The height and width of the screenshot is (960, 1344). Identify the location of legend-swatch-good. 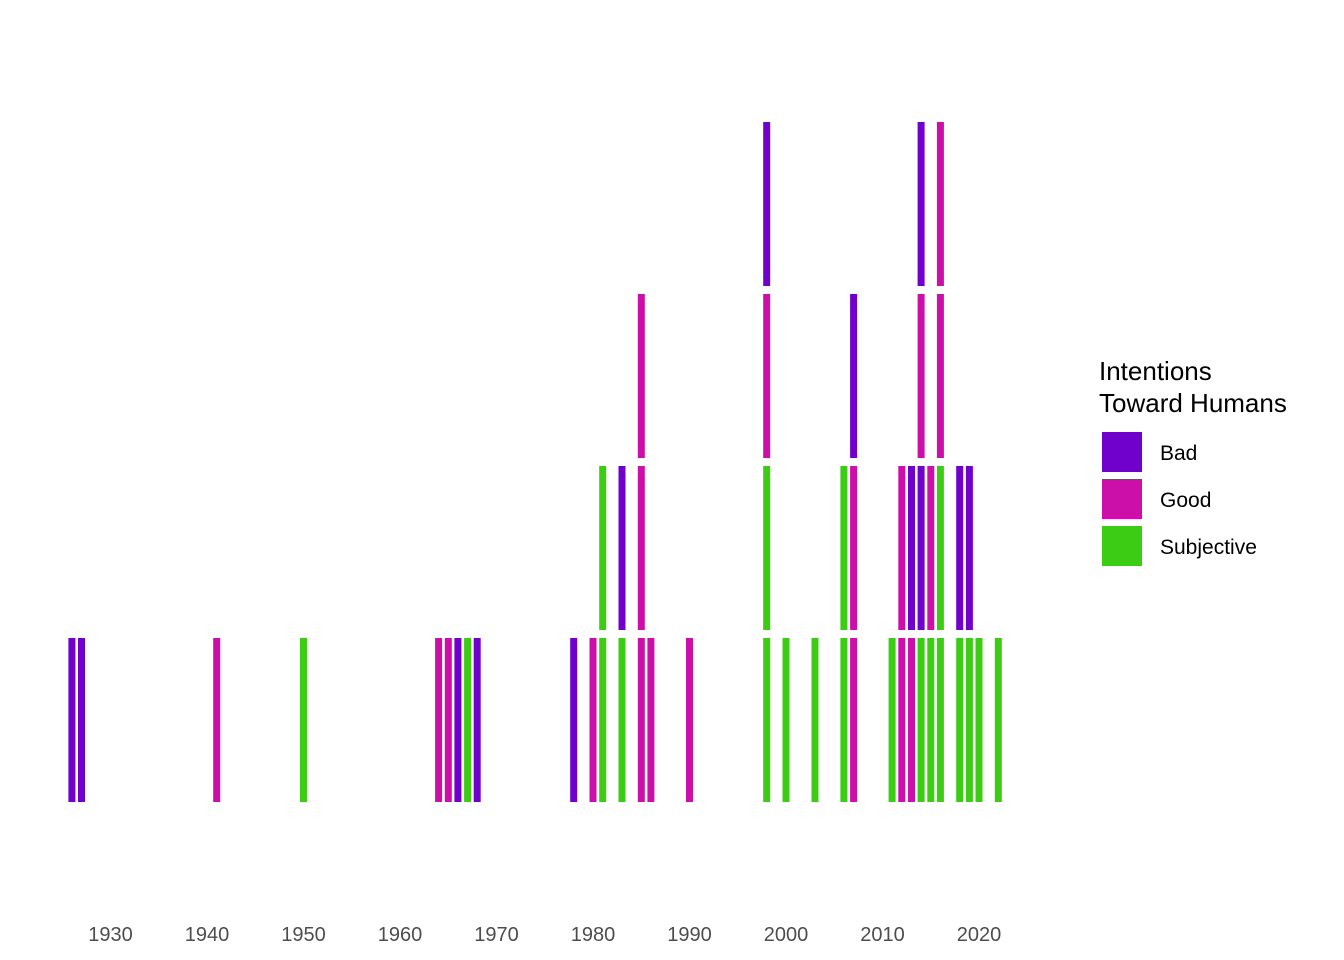
(1122, 499).